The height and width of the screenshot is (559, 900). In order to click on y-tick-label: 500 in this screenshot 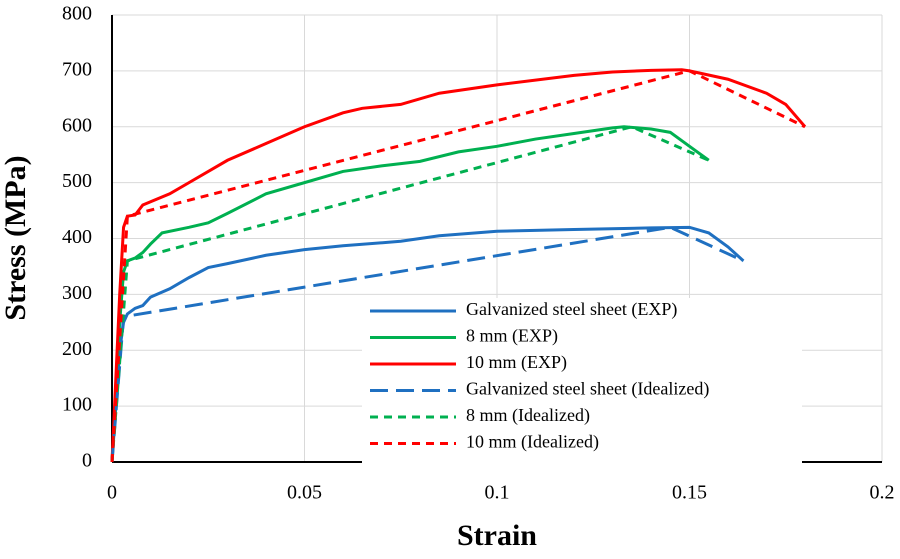, I will do `click(77, 181)`.